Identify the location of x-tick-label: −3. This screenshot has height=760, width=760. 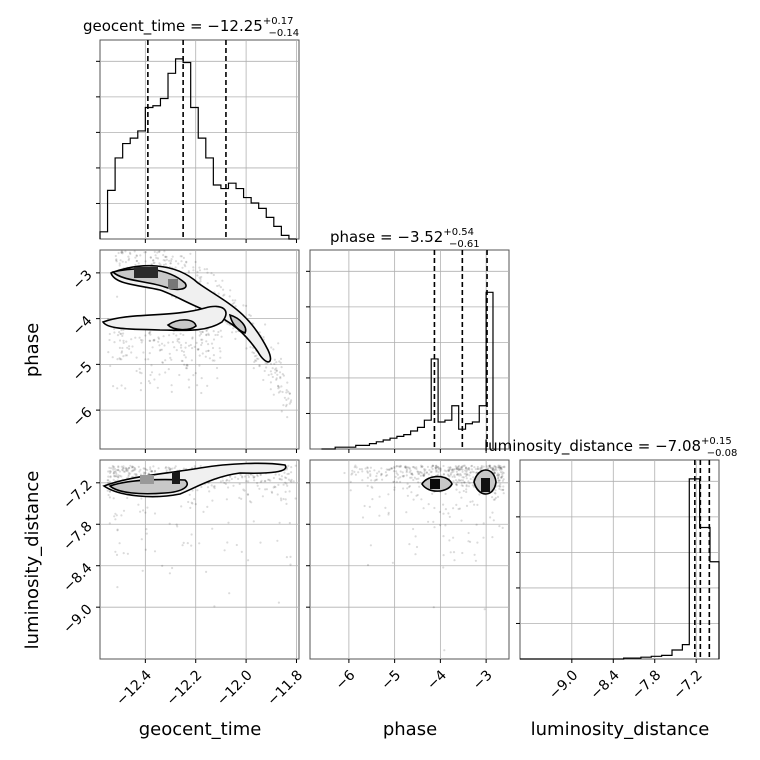
(483, 680).